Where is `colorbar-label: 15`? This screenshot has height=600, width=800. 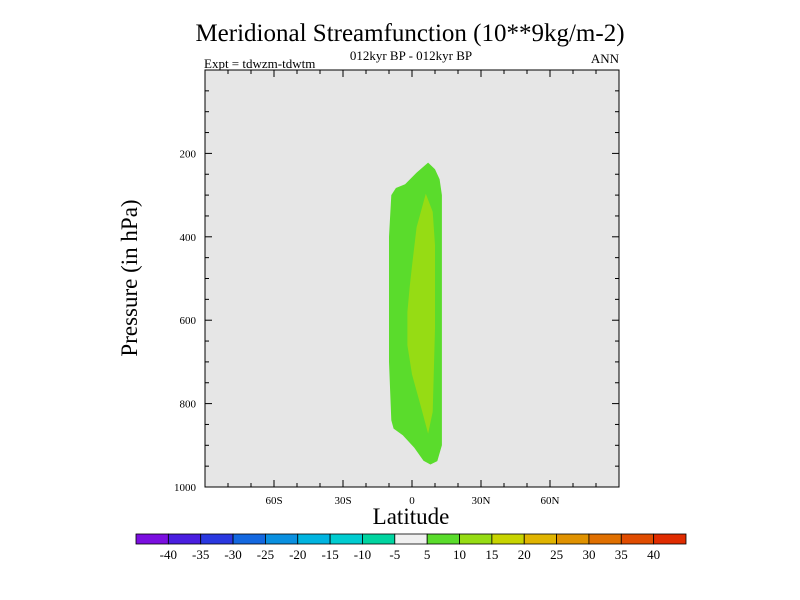
colorbar-label: 15 is located at coordinates (491, 554).